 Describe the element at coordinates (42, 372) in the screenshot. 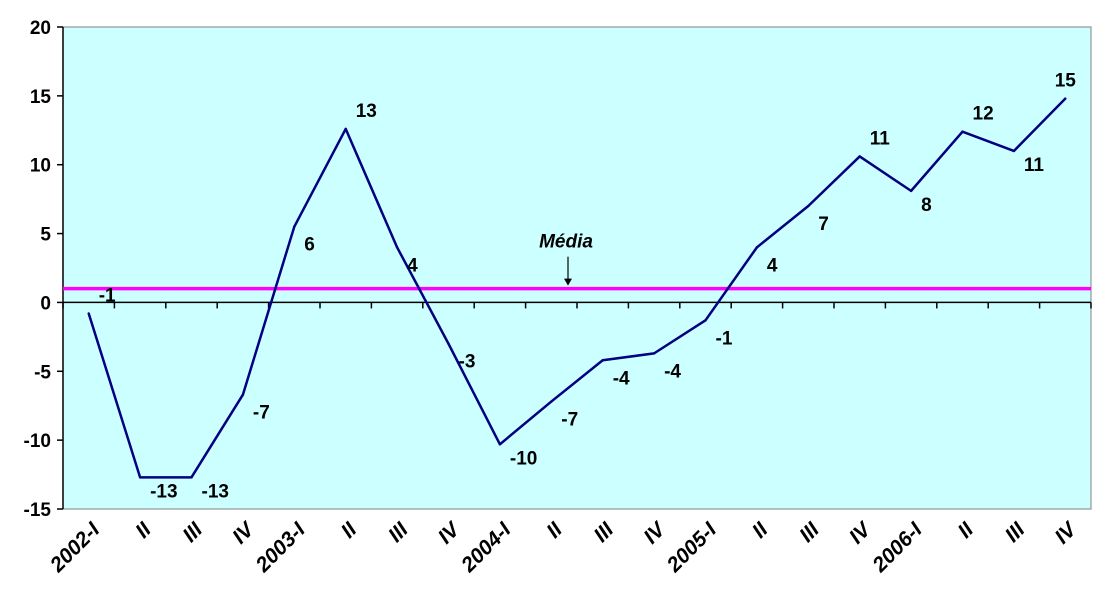

I see `y-tick-label: -5` at that location.